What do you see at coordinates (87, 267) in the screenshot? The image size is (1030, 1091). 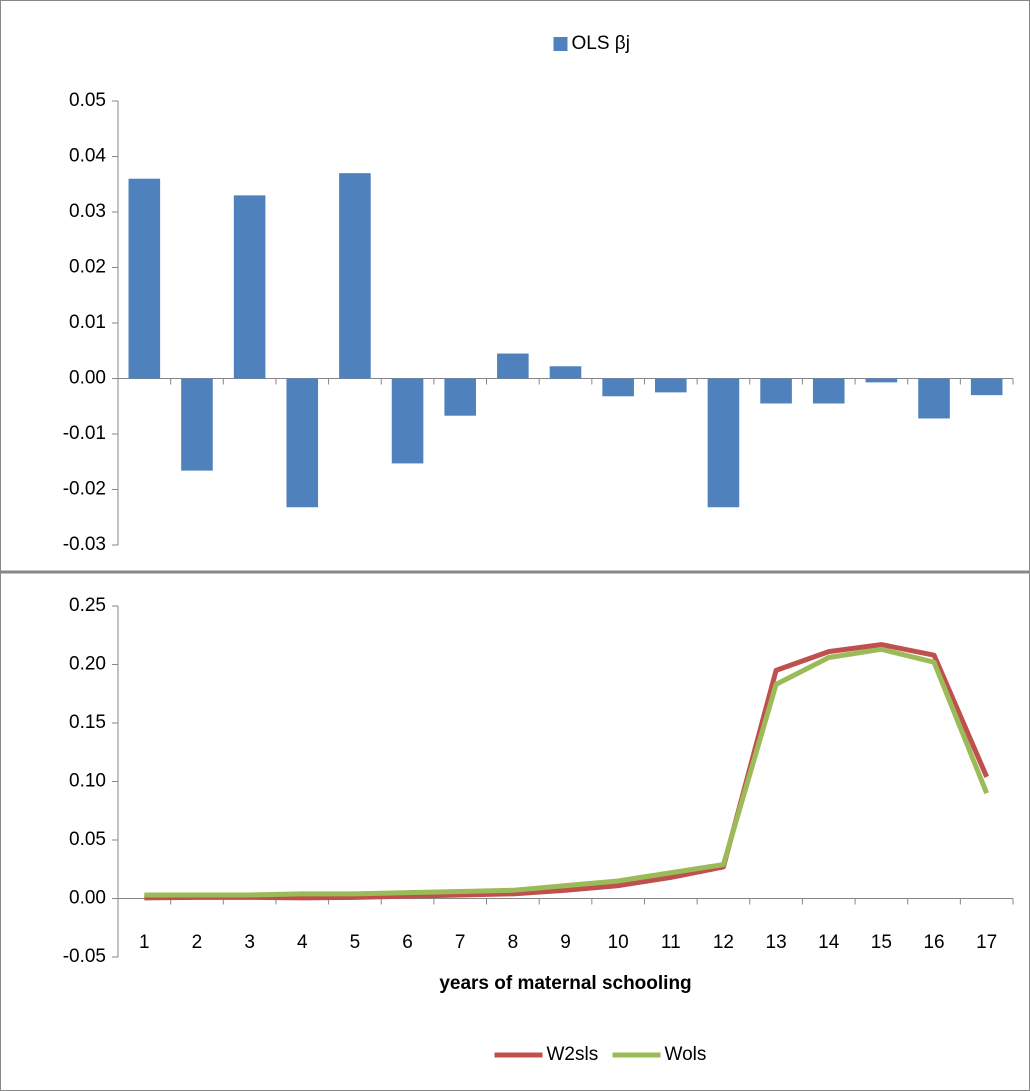 I see `y-tick-label: 0.02` at bounding box center [87, 267].